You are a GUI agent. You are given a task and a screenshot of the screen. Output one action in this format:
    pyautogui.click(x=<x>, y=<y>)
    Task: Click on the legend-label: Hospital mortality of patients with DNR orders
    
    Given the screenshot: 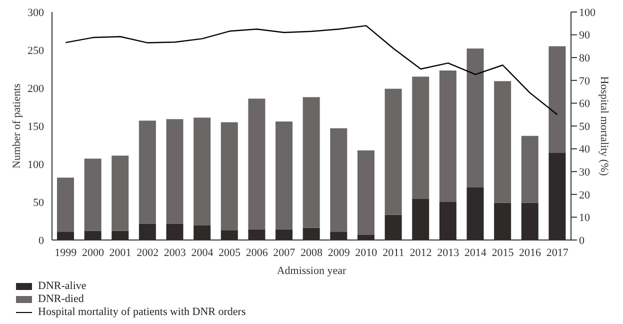 What is the action you would take?
    pyautogui.click(x=142, y=312)
    